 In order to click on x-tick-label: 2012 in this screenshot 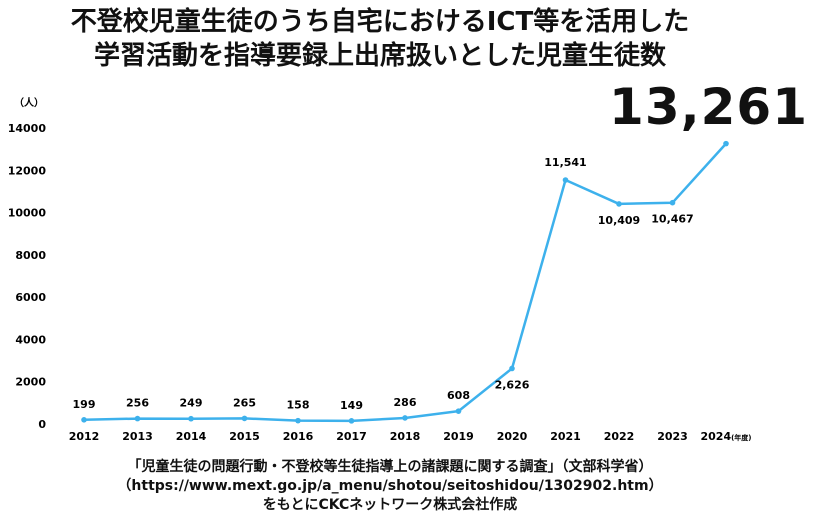, I will do `click(84, 436)`.